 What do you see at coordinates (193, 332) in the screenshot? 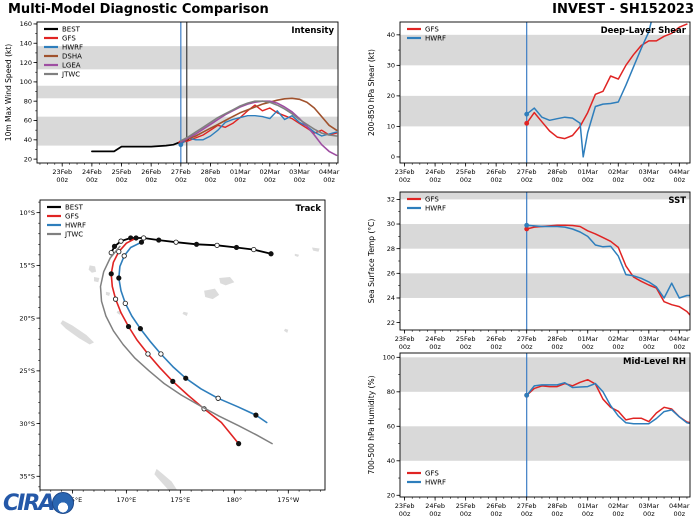
I see `series-hwrf-track` at bounding box center [193, 332].